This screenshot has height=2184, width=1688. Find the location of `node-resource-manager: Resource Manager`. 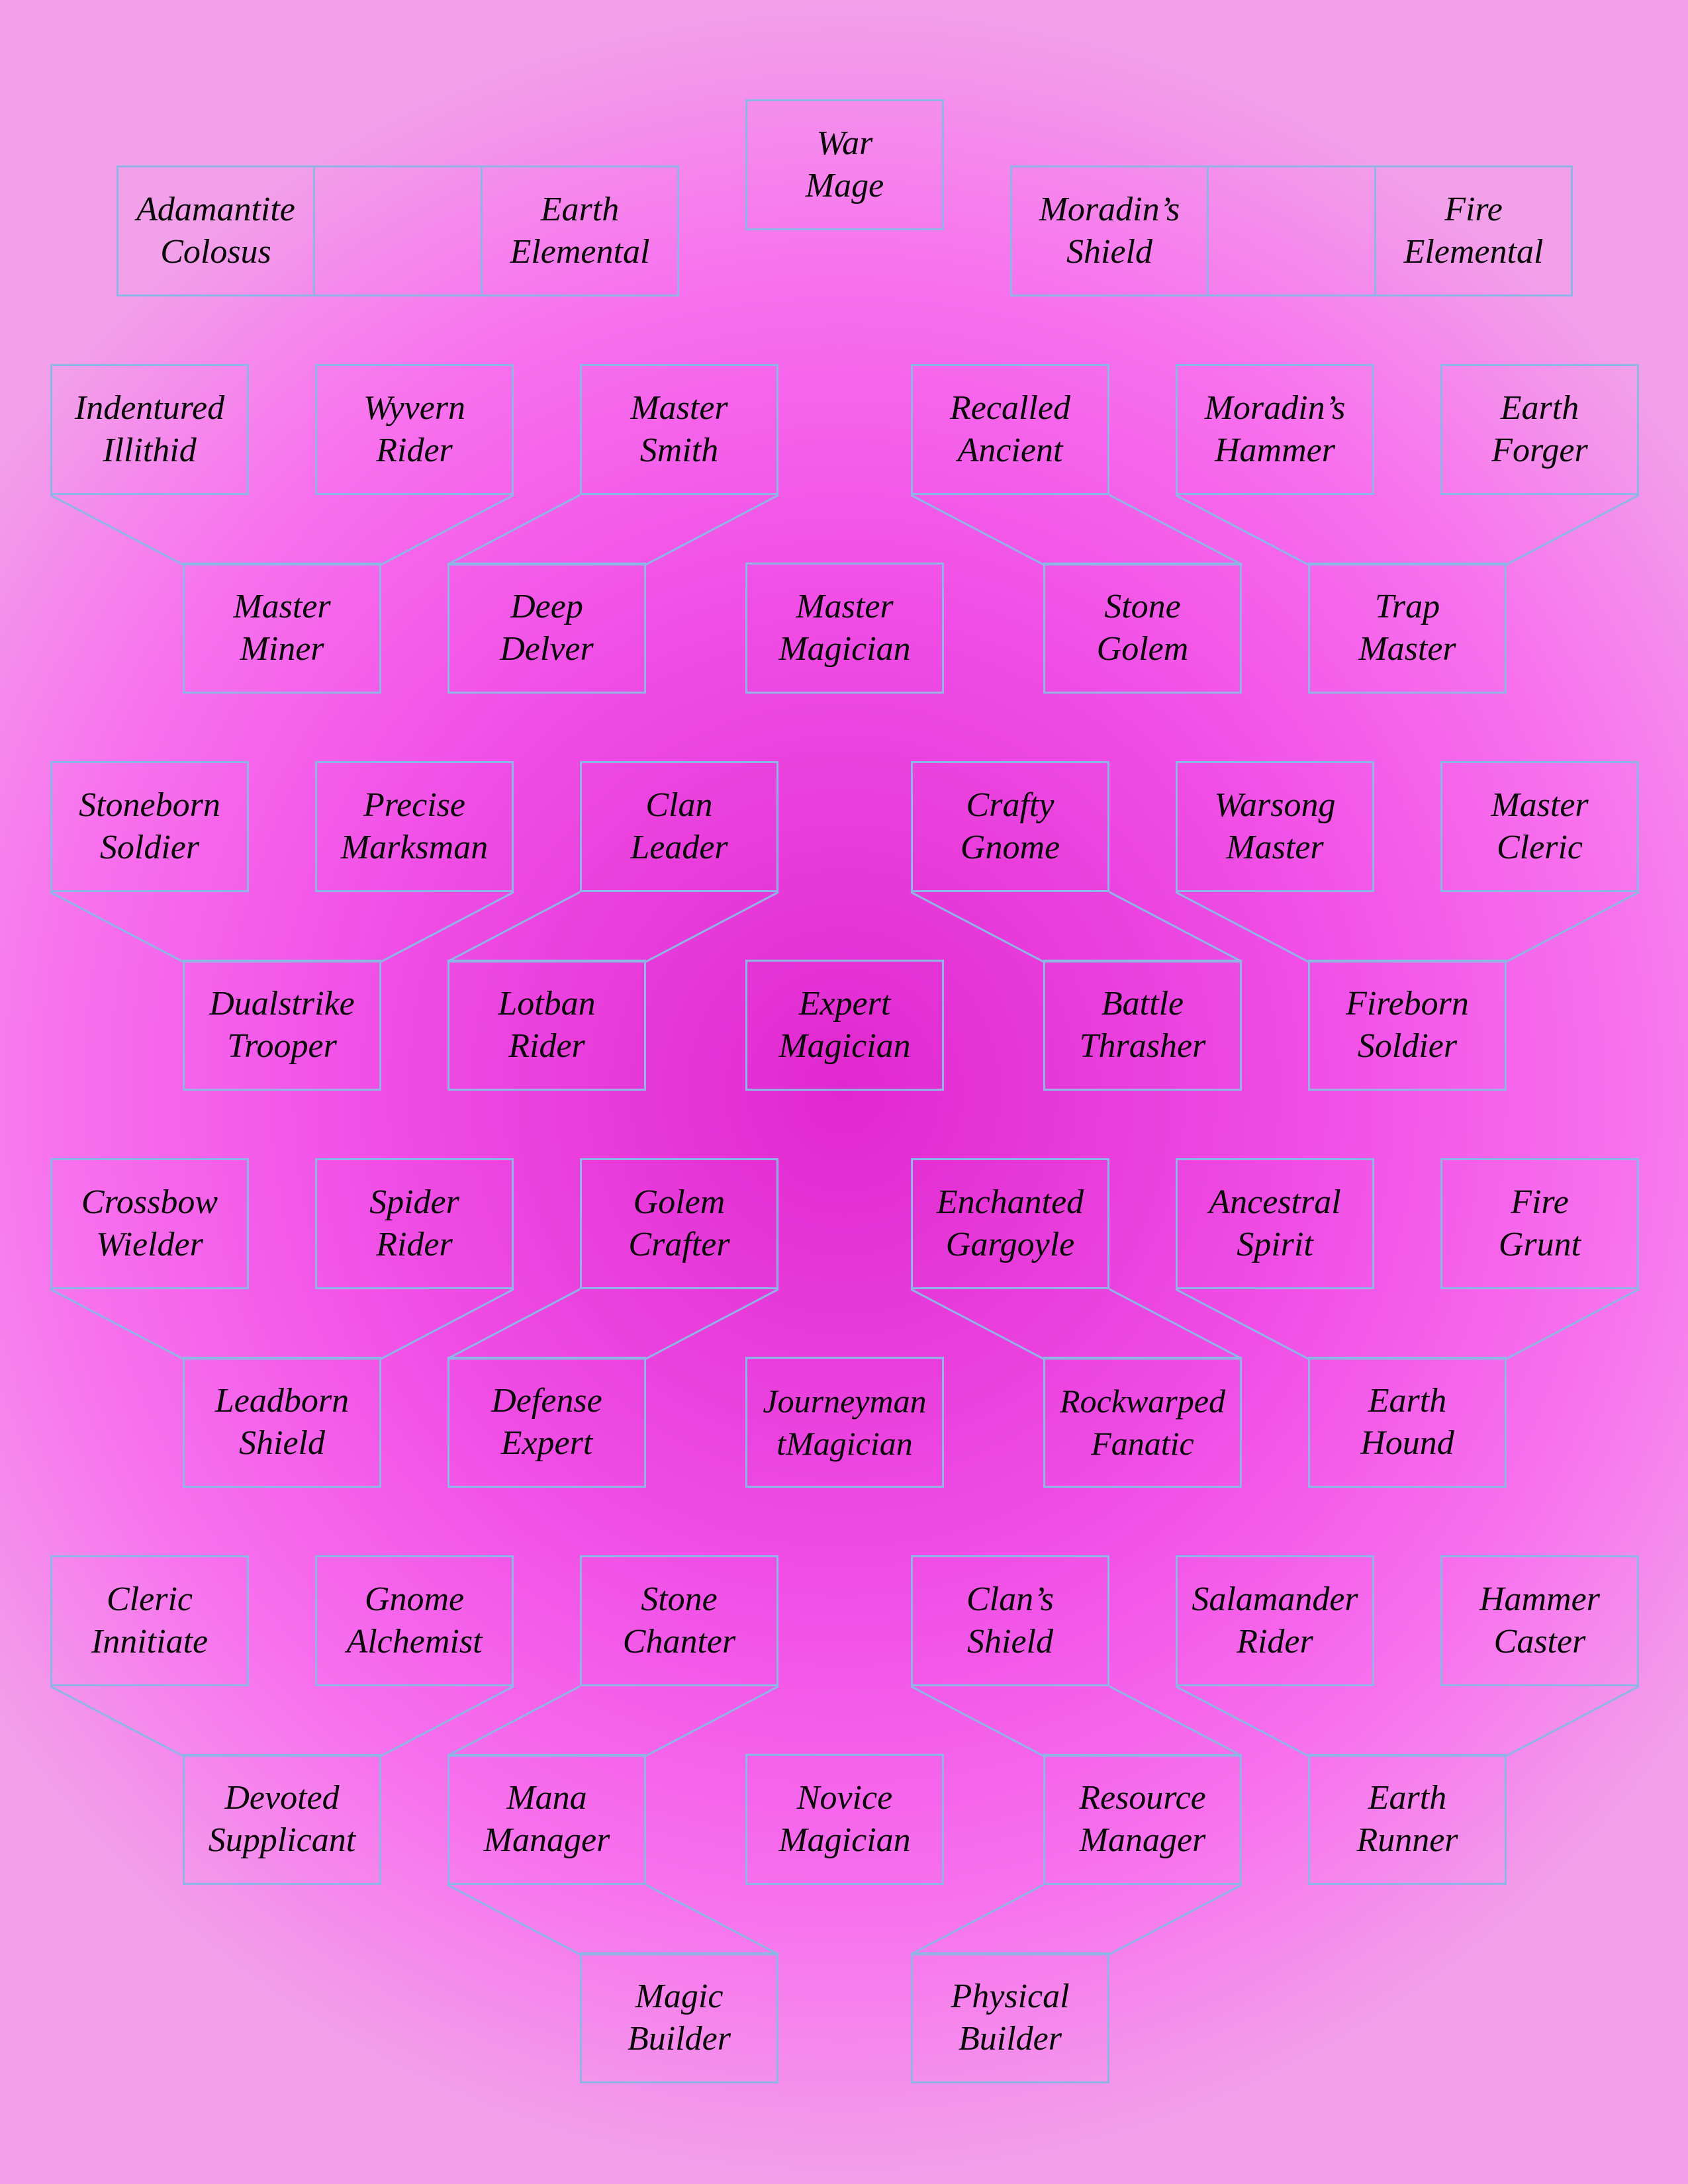

node-resource-manager: Resource Manager is located at coordinates (1142, 1820).